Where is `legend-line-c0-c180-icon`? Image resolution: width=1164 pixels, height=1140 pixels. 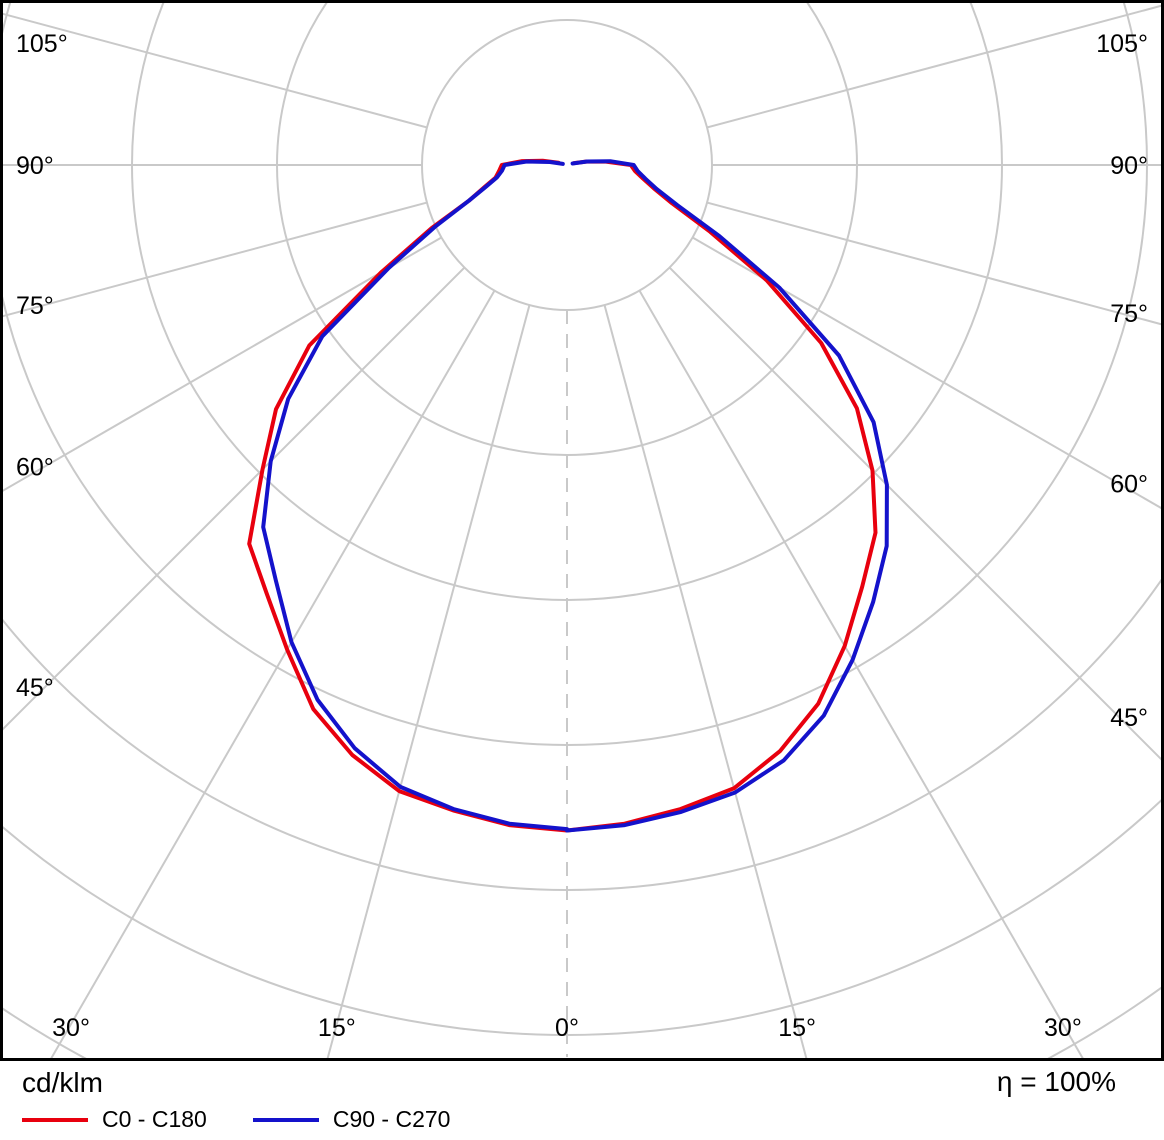
legend-line-c0-c180-icon is located at coordinates (55, 1119).